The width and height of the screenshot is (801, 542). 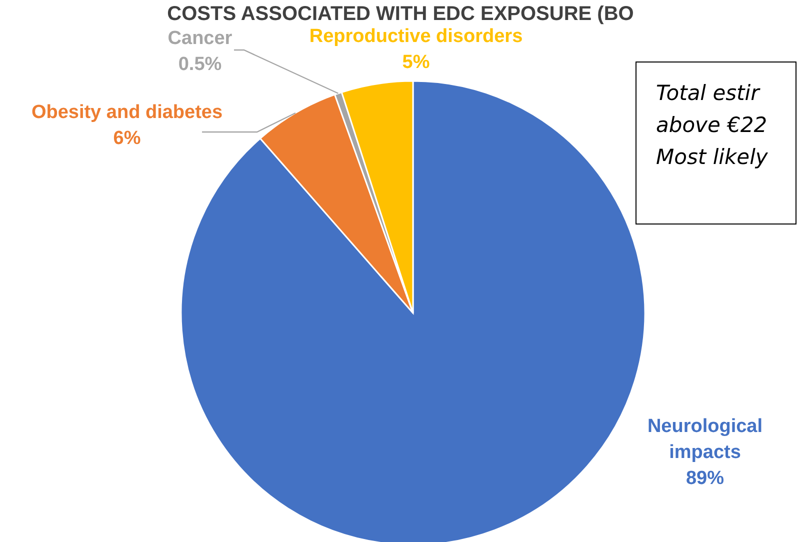 What do you see at coordinates (127, 138) in the screenshot?
I see `data-label: 6%` at bounding box center [127, 138].